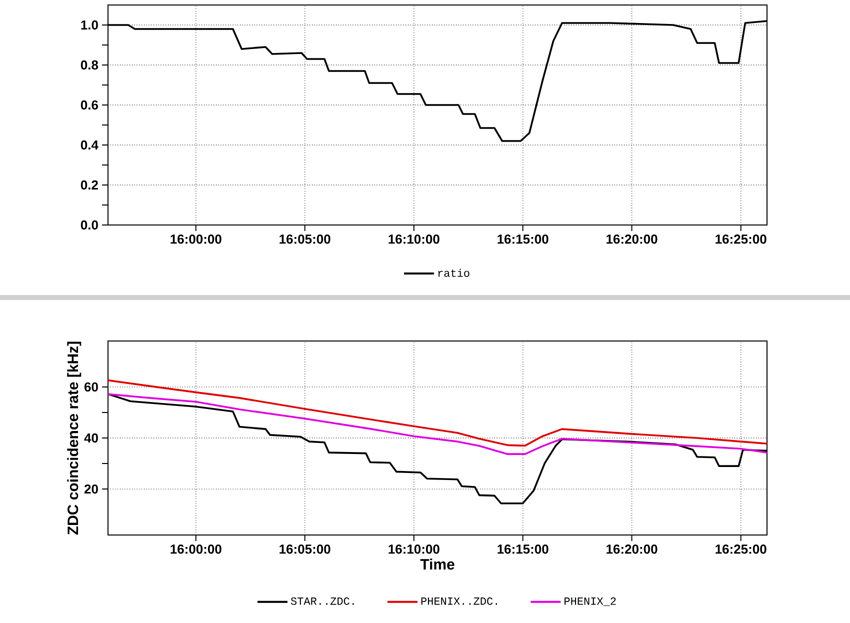 This screenshot has height=623, width=850. I want to click on legend-label: PHENIX_2, so click(590, 601).